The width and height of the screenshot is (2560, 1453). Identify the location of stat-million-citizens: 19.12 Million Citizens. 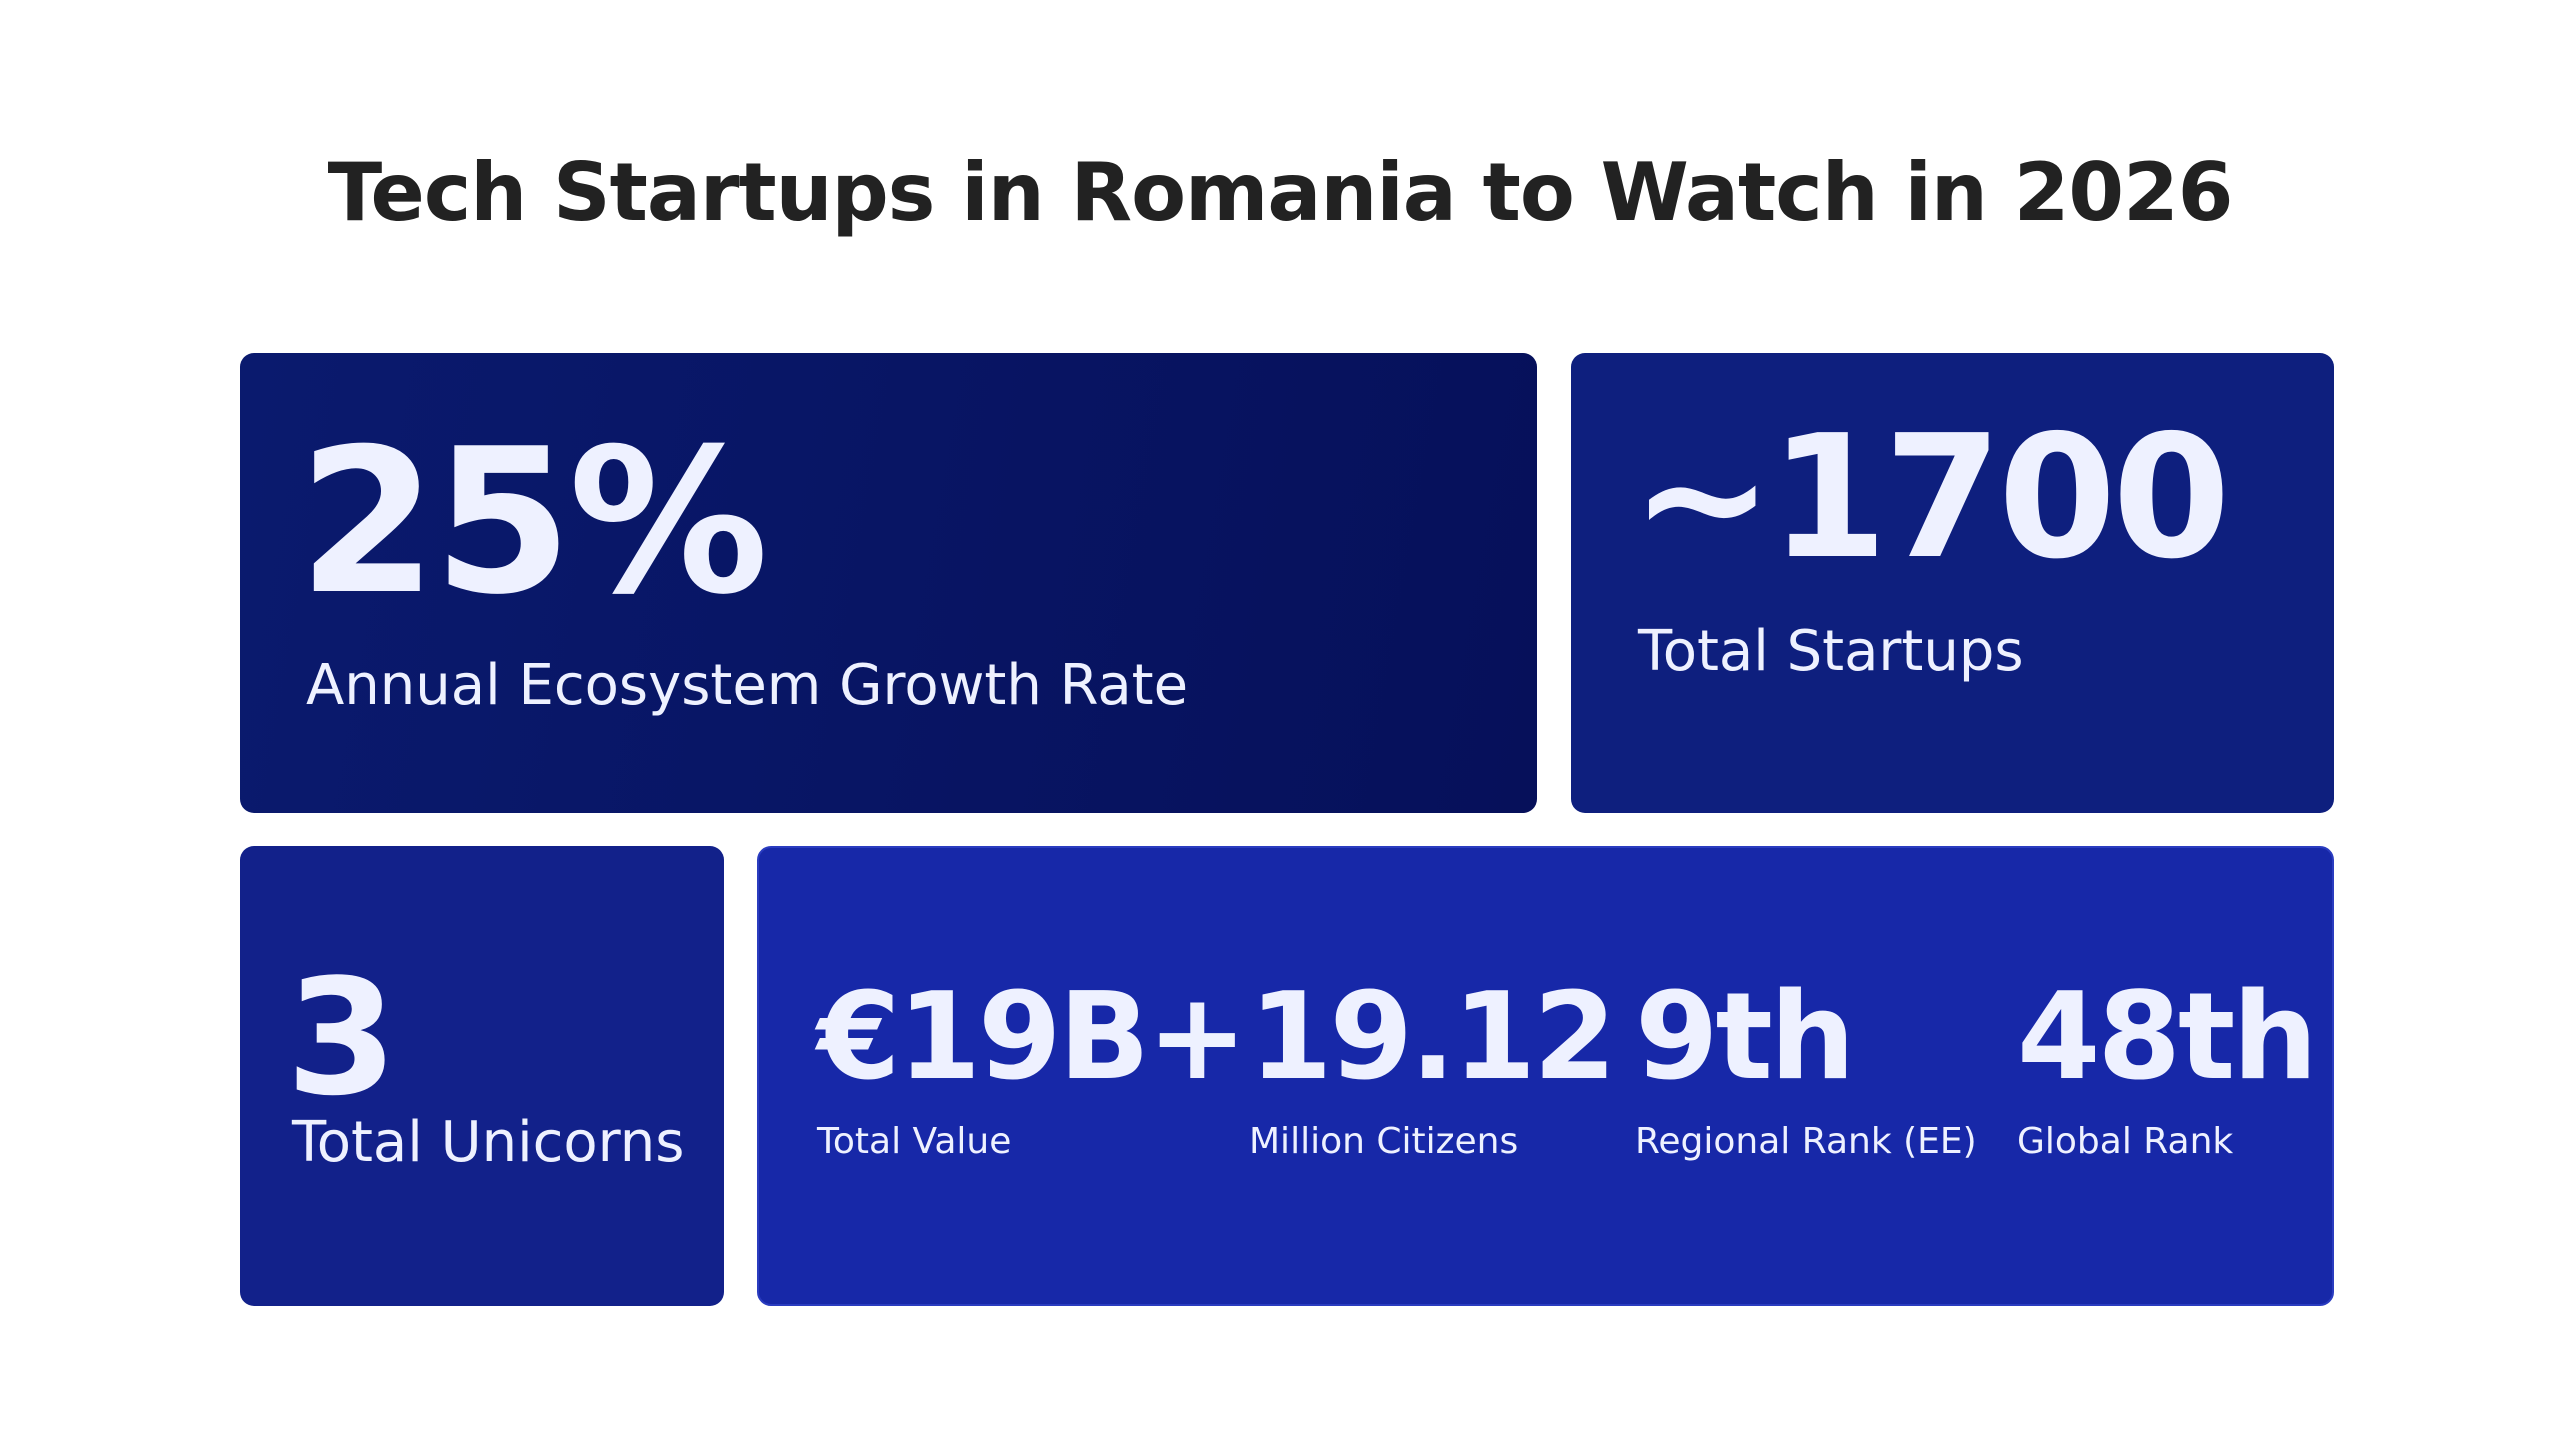
(1433, 1066).